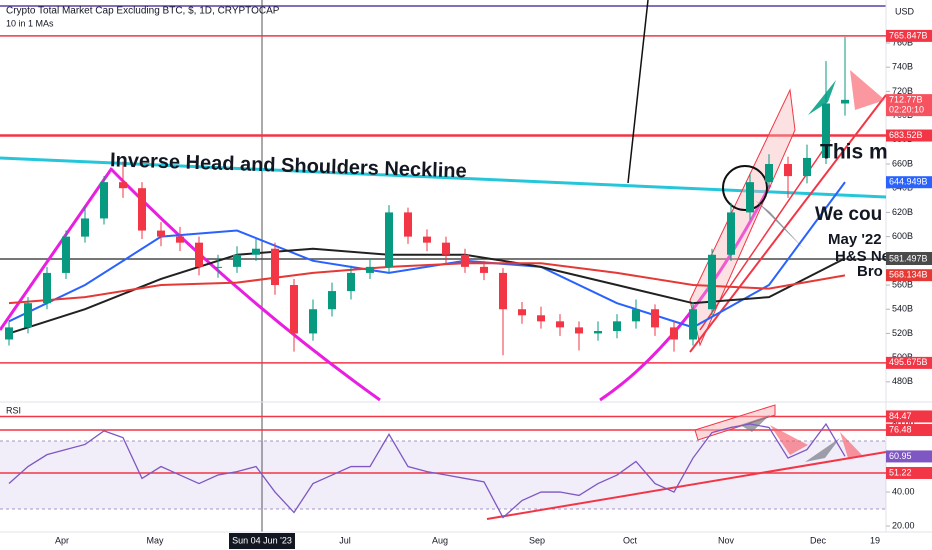  Describe the element at coordinates (726, 540) in the screenshot. I see `x-tick-label: Nov` at that location.